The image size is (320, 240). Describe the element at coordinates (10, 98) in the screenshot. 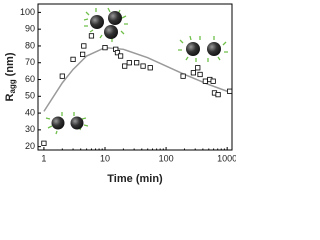

I see `y-label-main: R` at that location.